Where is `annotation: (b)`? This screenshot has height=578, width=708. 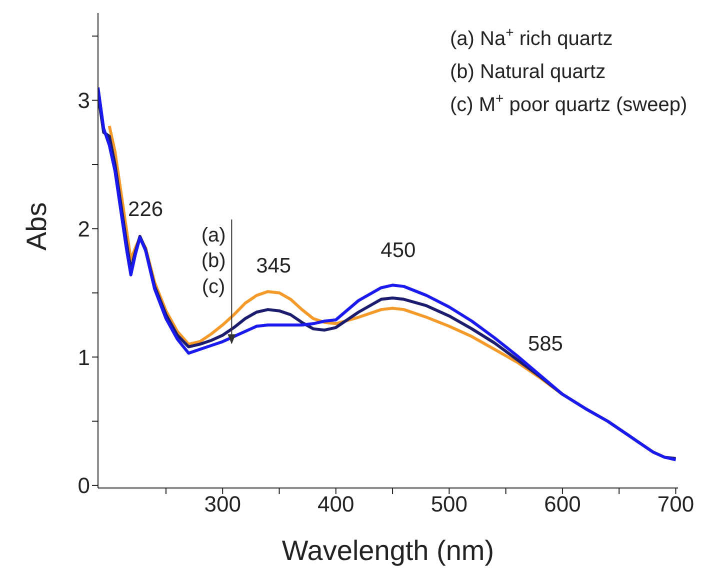
annotation: (b) is located at coordinates (213, 261).